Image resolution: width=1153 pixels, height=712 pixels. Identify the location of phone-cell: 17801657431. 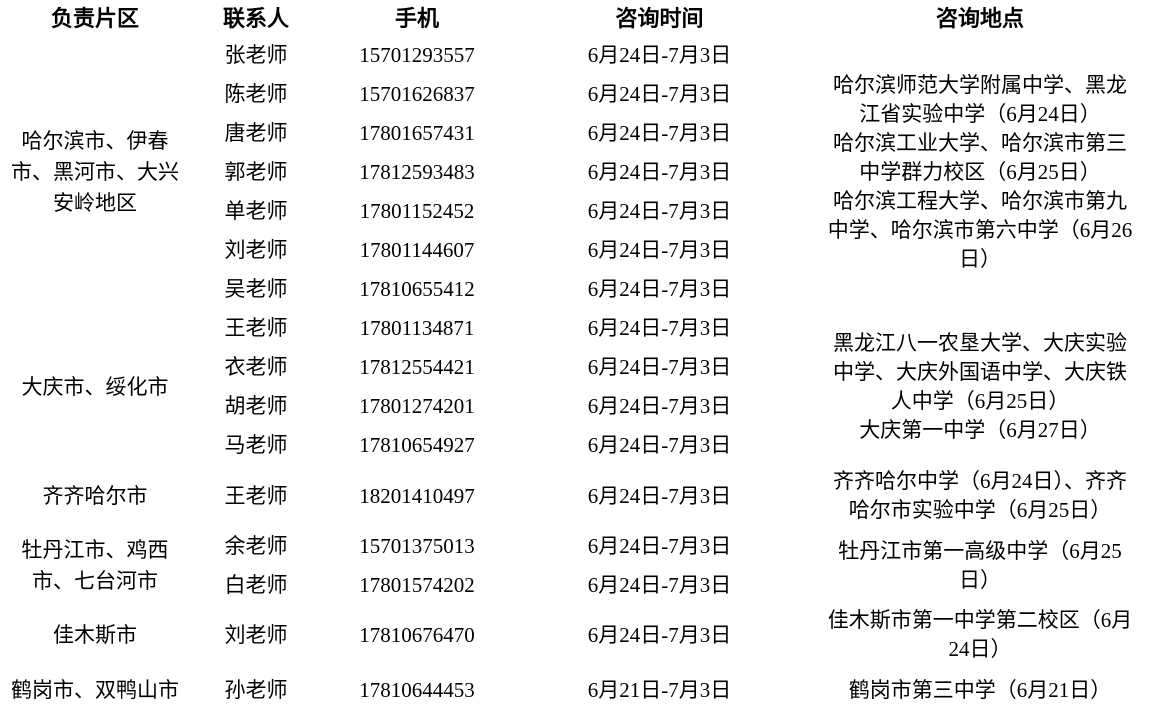
(417, 133).